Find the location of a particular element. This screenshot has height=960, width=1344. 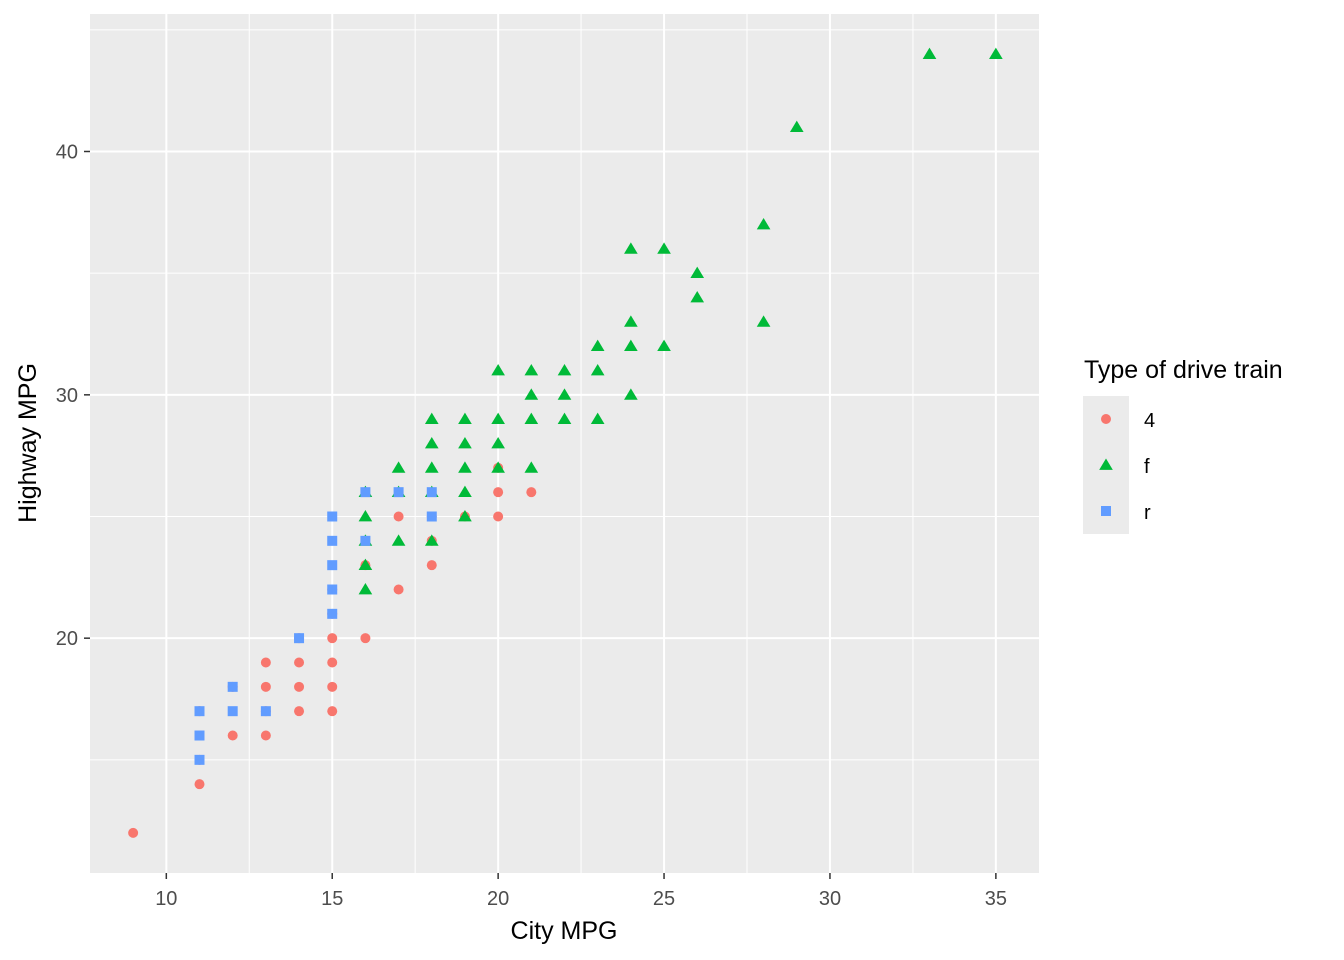

x-tick-label: 35 is located at coordinates (996, 899).